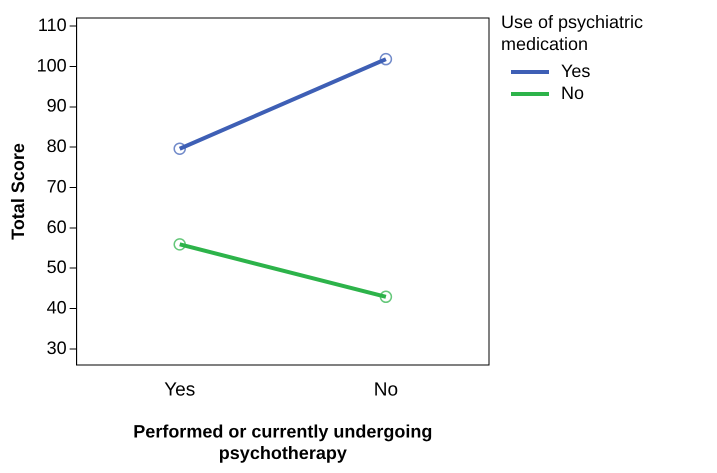 The height and width of the screenshot is (473, 717). I want to click on y-tick-label: 60, so click(56, 226).